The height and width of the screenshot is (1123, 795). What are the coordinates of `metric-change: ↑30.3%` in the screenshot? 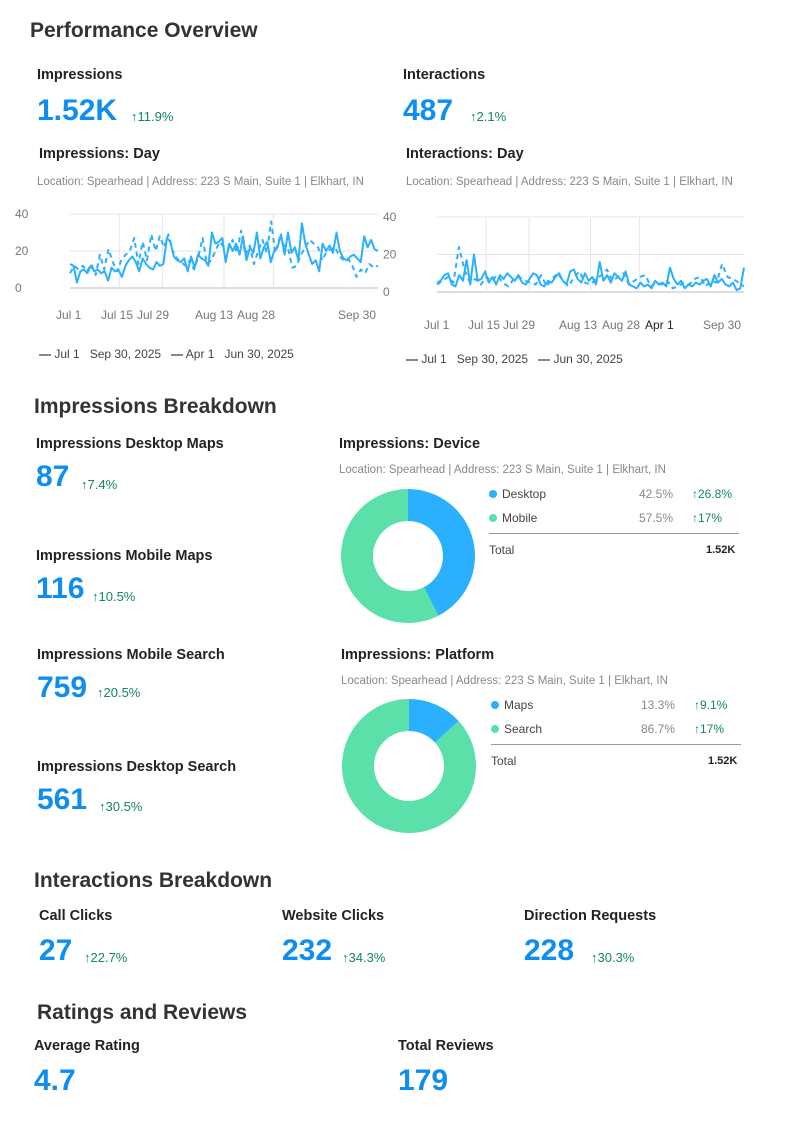 It's located at (613, 957).